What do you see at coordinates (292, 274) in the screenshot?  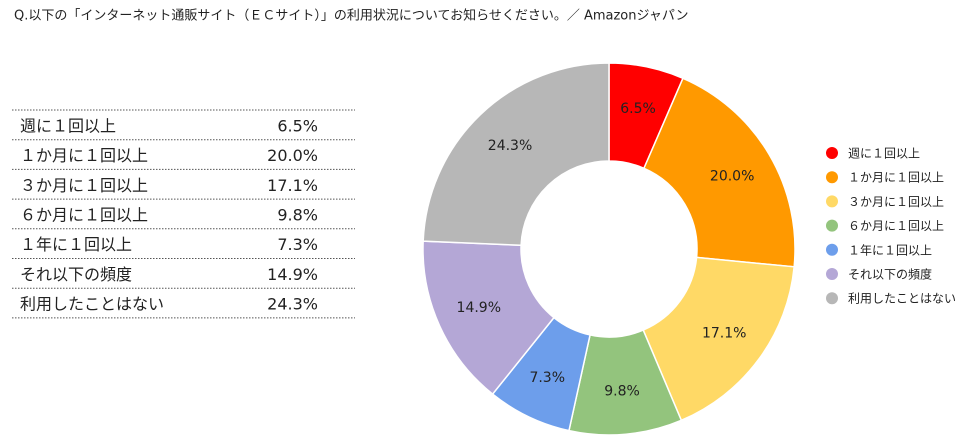 I see `table-value: 14.9%` at bounding box center [292, 274].